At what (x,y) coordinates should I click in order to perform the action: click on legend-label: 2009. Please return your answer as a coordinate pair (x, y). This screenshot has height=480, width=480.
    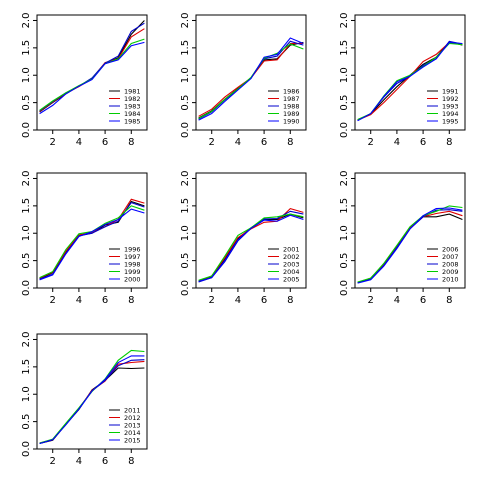
    Looking at the image, I should click on (450, 272).